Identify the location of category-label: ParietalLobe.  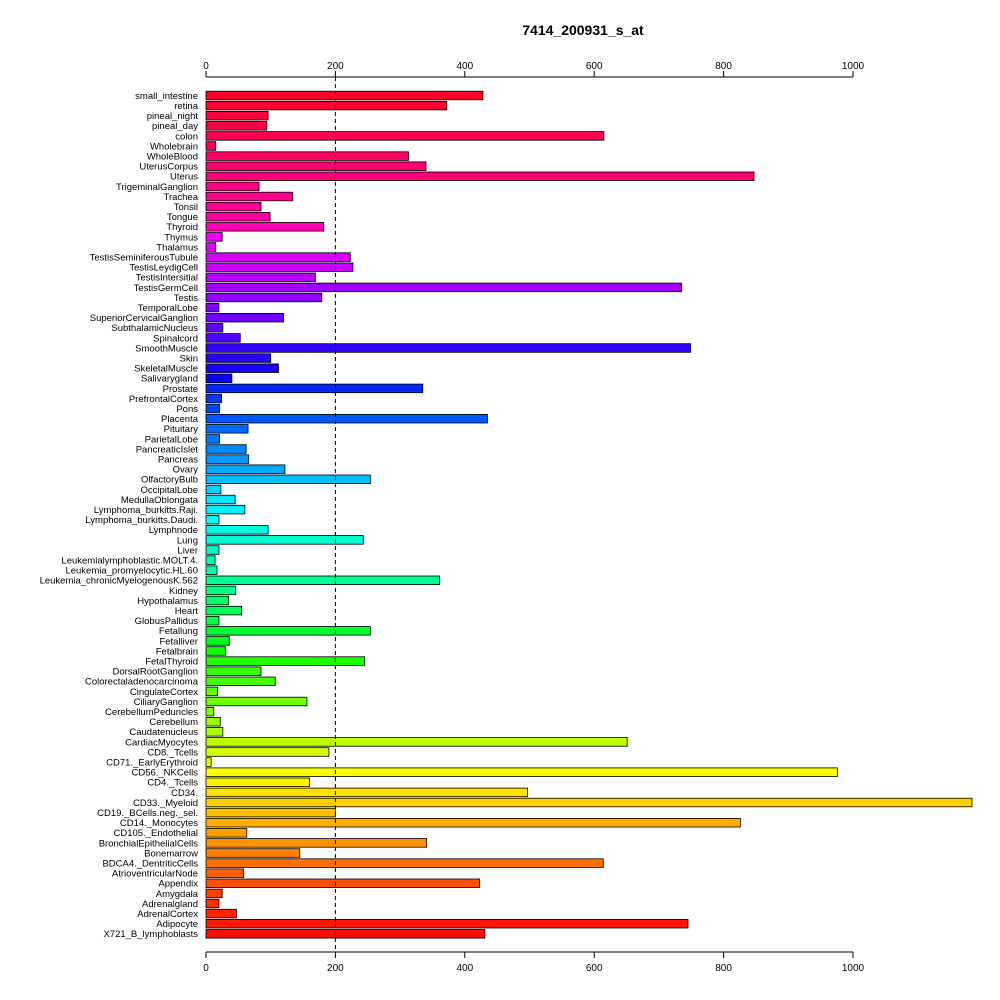
(171, 439).